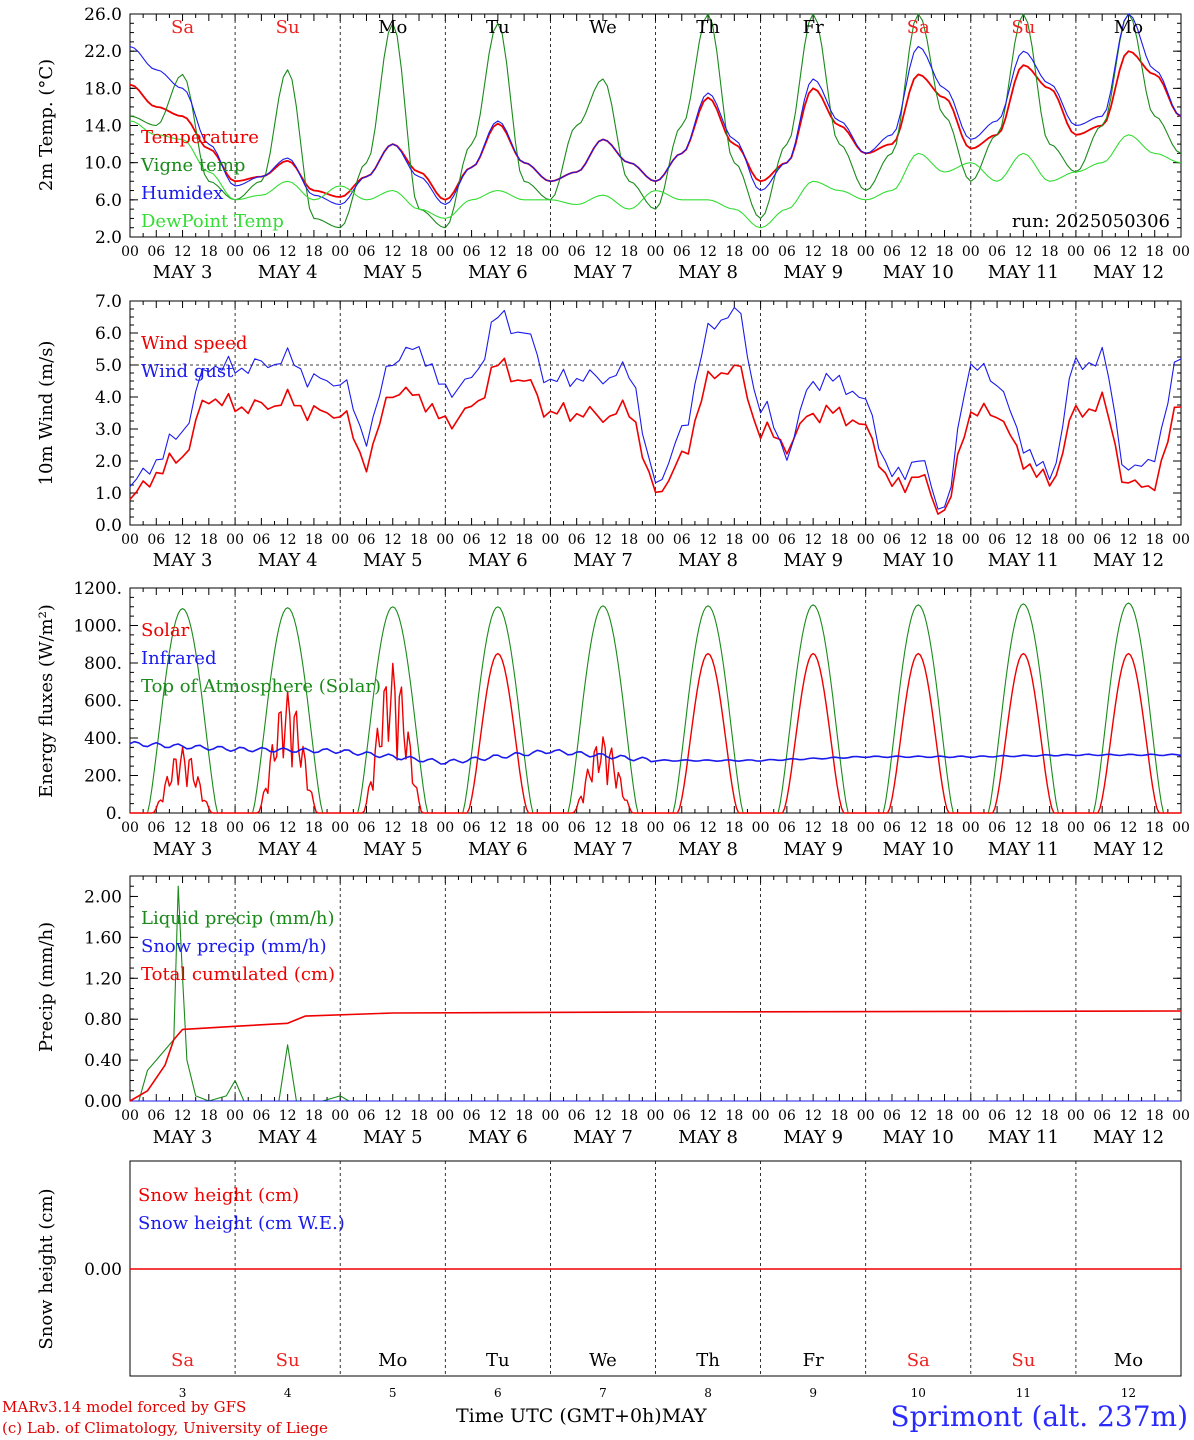  What do you see at coordinates (1091, 221) in the screenshot?
I see `run-label: run: 2025050306` at bounding box center [1091, 221].